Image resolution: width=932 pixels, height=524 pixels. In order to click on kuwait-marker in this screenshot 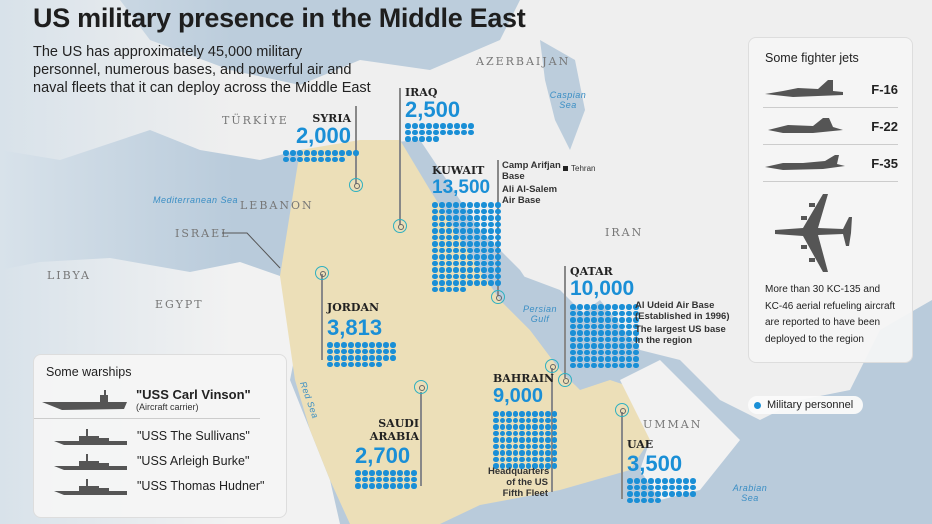, I will do `click(498, 297)`.